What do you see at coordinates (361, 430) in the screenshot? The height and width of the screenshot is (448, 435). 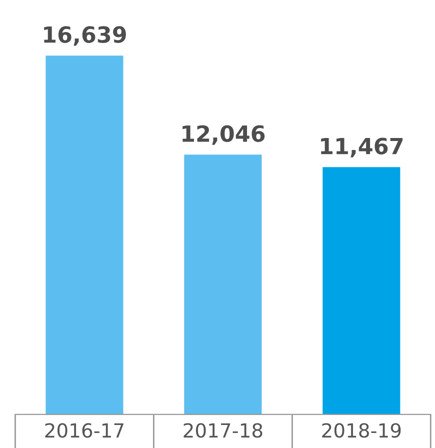 I see `x-tick-label: 2018-19` at bounding box center [361, 430].